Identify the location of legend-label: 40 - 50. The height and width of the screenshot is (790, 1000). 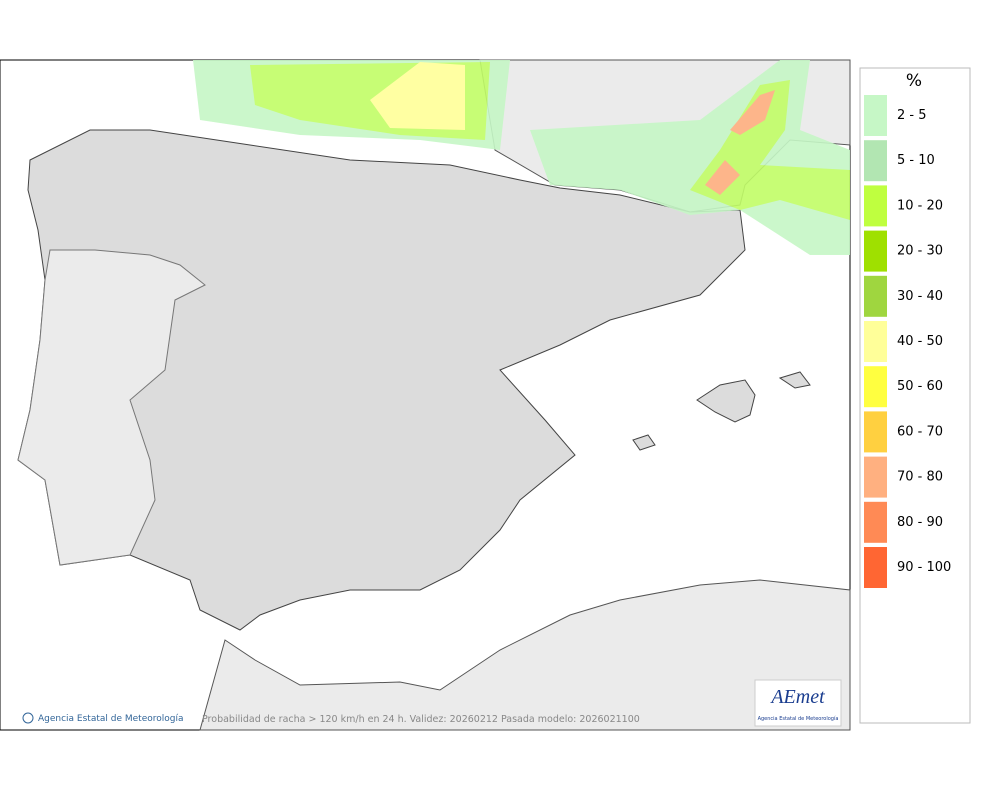
(920, 341).